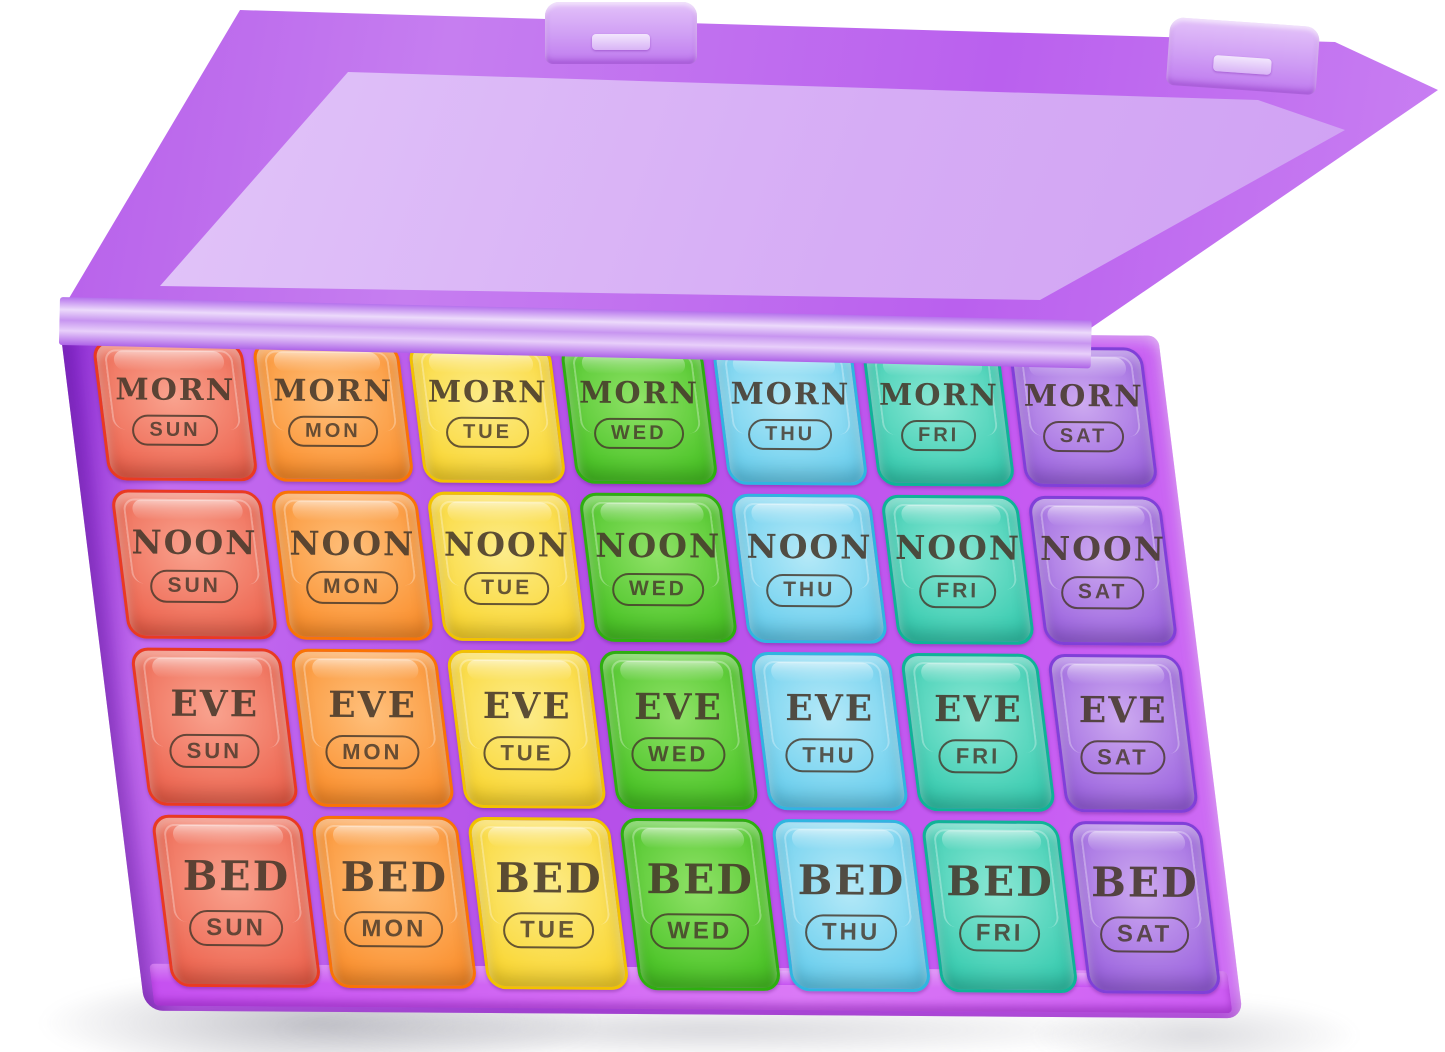 The width and height of the screenshot is (1445, 1052). Describe the element at coordinates (957, 569) in the screenshot. I see `compartment-noon-fri: NOON FRI` at that location.